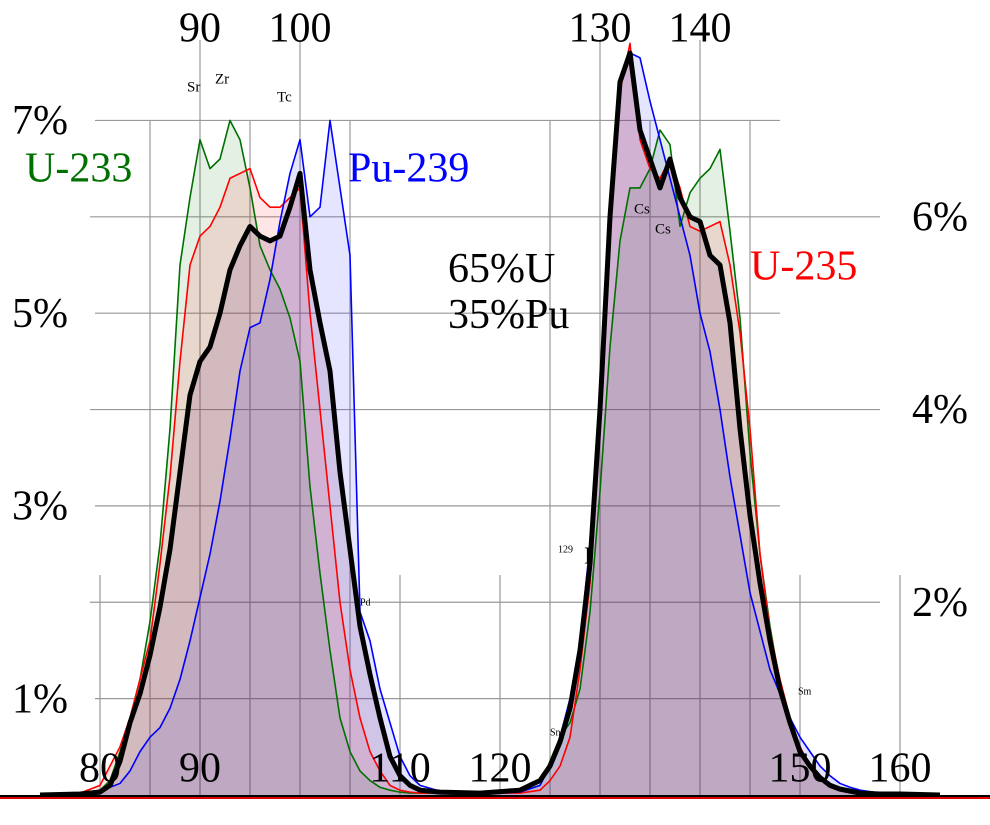 The height and width of the screenshot is (825, 990). What do you see at coordinates (200, 769) in the screenshot?
I see `x-tick-label: 90` at bounding box center [200, 769].